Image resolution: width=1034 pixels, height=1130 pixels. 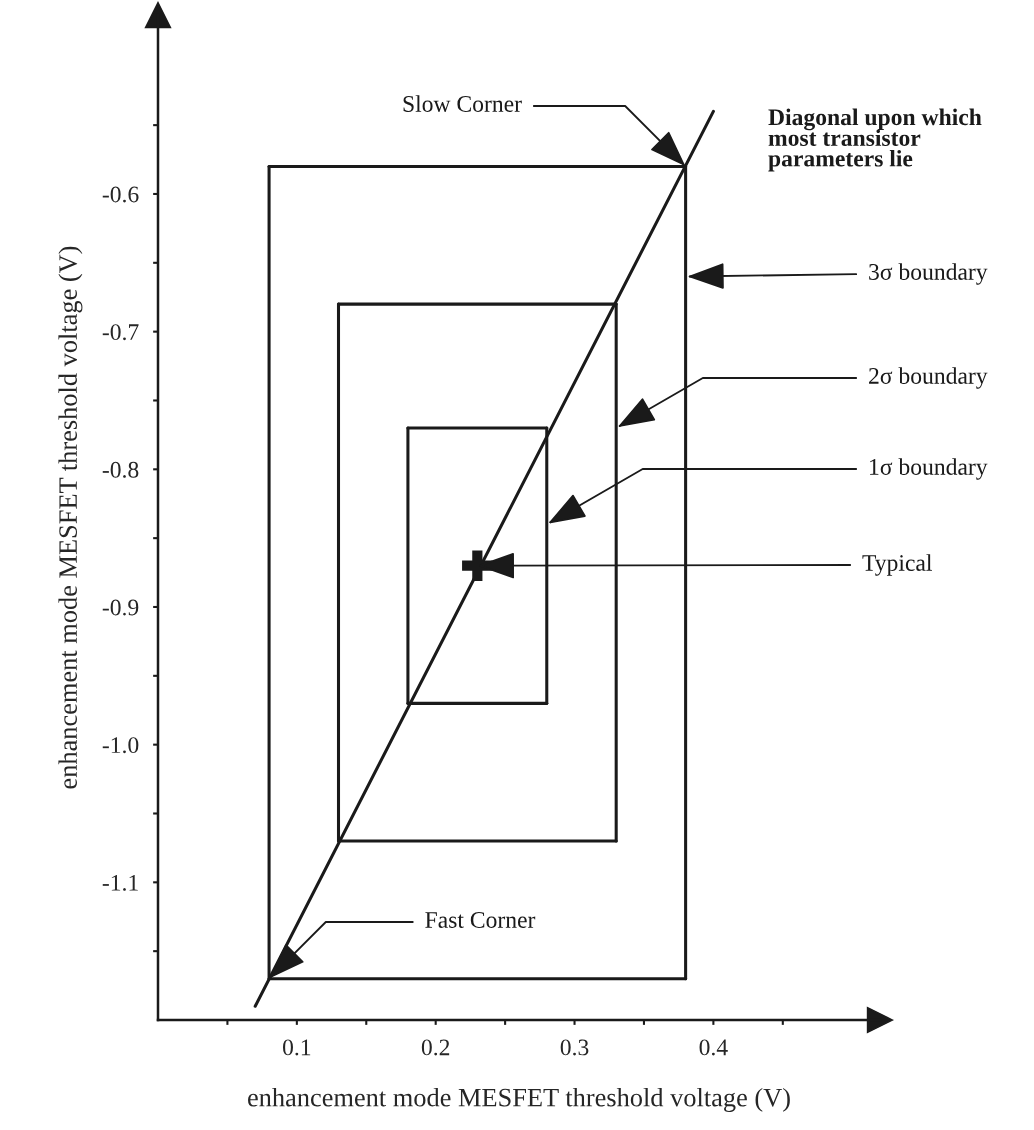 I want to click on x-tick-label: 0.4, so click(x=713, y=1047).